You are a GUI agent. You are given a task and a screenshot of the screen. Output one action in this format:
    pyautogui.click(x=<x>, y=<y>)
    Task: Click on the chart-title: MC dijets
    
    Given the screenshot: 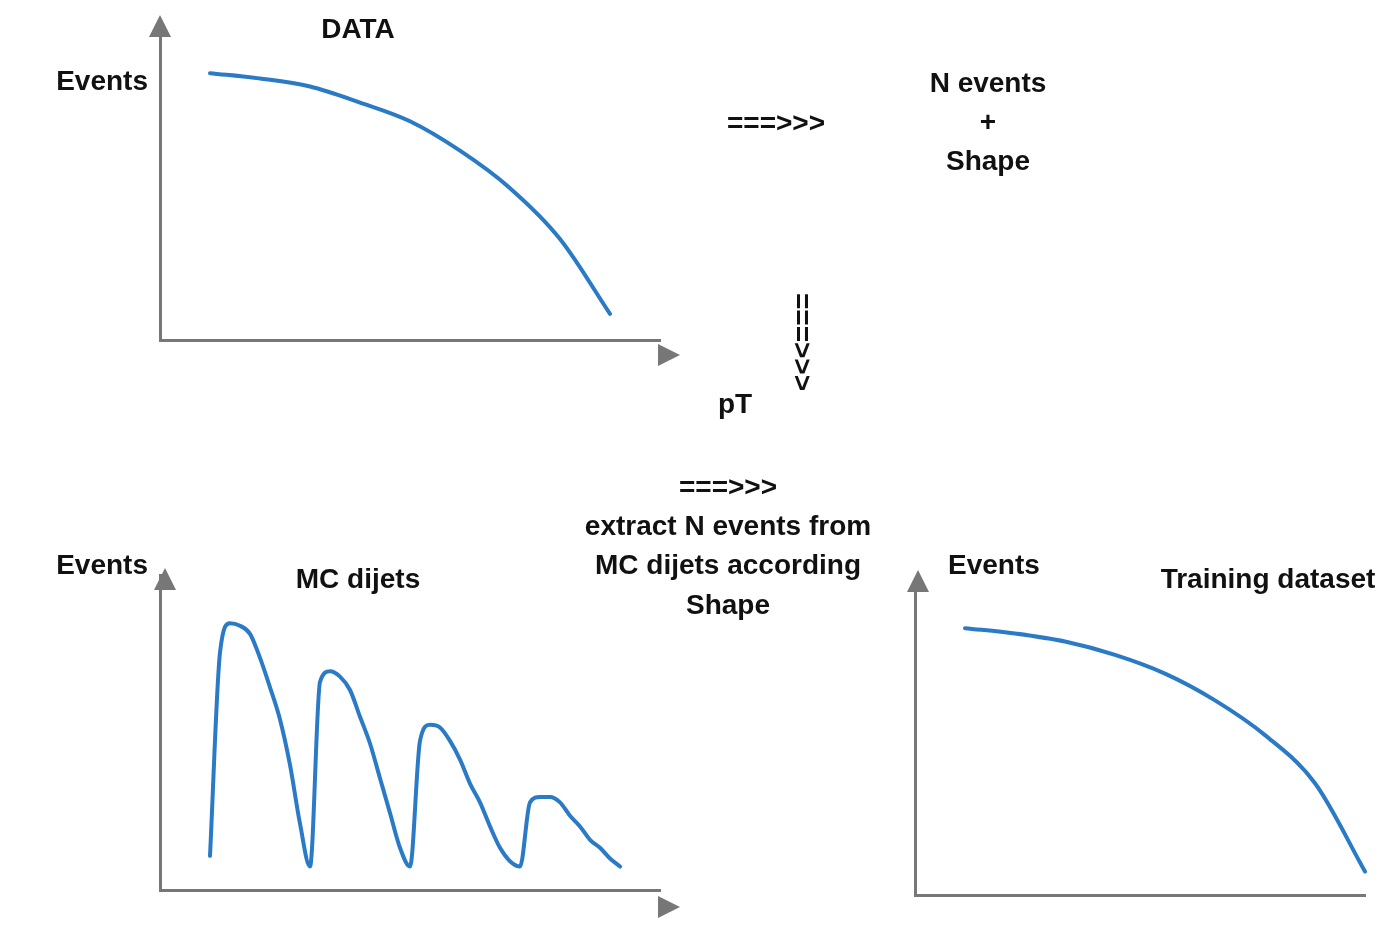 What is the action you would take?
    pyautogui.click(x=358, y=578)
    